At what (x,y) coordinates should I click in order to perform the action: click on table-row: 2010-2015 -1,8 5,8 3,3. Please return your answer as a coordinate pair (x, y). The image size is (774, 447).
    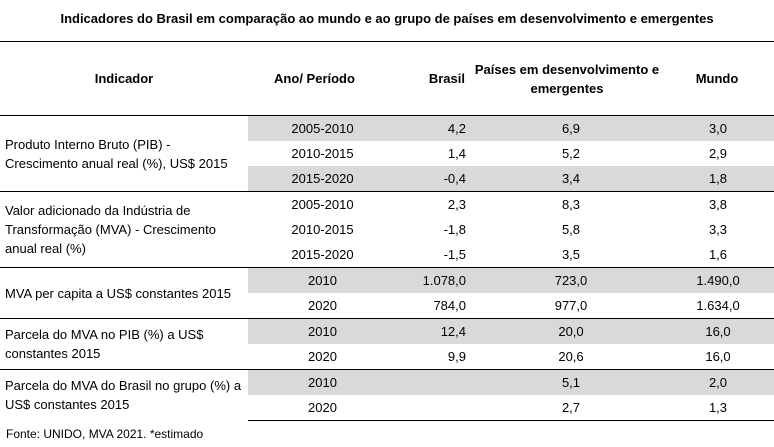
    Looking at the image, I should click on (387, 229).